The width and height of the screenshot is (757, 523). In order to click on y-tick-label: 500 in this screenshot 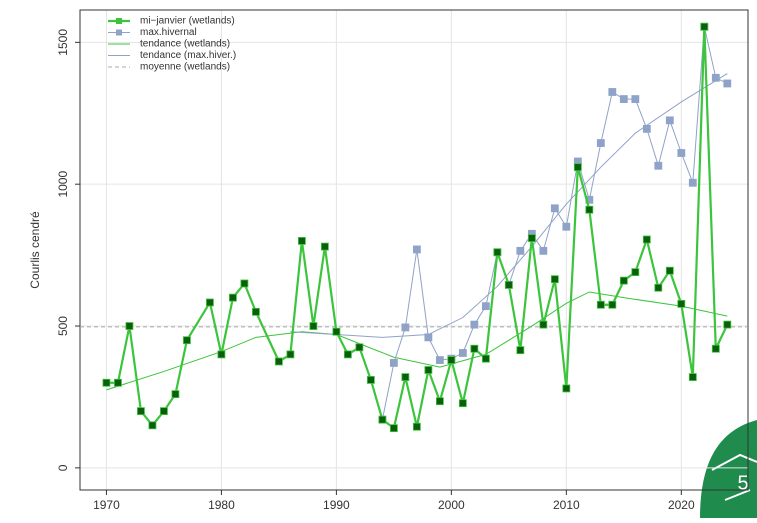, I will do `click(63, 326)`.